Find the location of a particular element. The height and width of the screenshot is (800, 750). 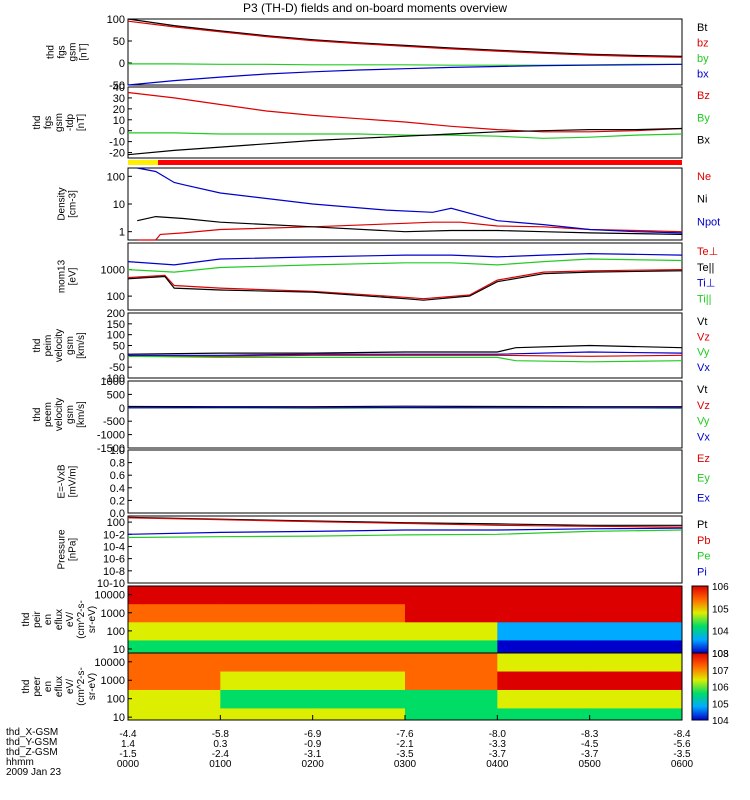

ephemeris-value: -0.9 is located at coordinates (313, 744).